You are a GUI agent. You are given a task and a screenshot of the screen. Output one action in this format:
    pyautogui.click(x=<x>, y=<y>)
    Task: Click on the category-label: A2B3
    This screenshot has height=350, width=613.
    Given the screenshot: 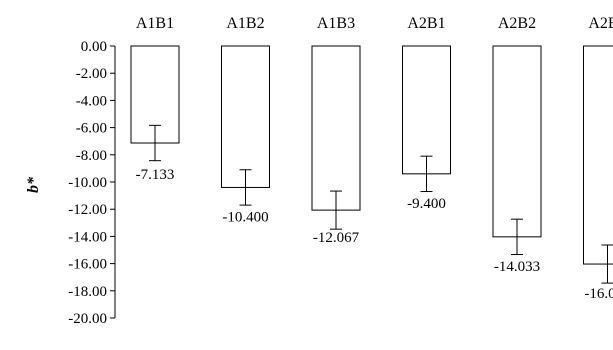 What is the action you would take?
    pyautogui.click(x=600, y=23)
    